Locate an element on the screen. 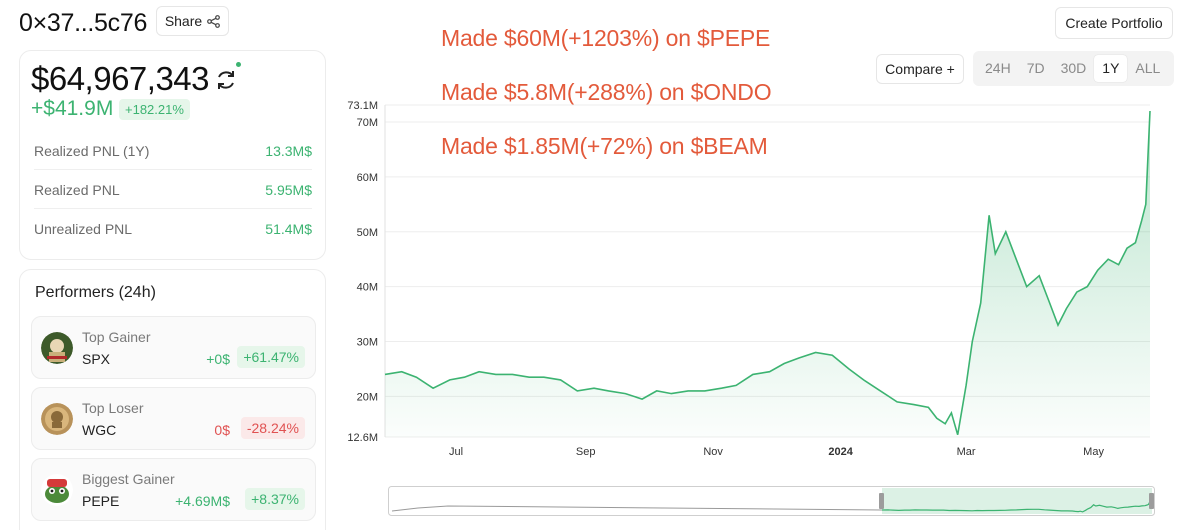  performer-percent-badge: +8.37% is located at coordinates (275, 499).